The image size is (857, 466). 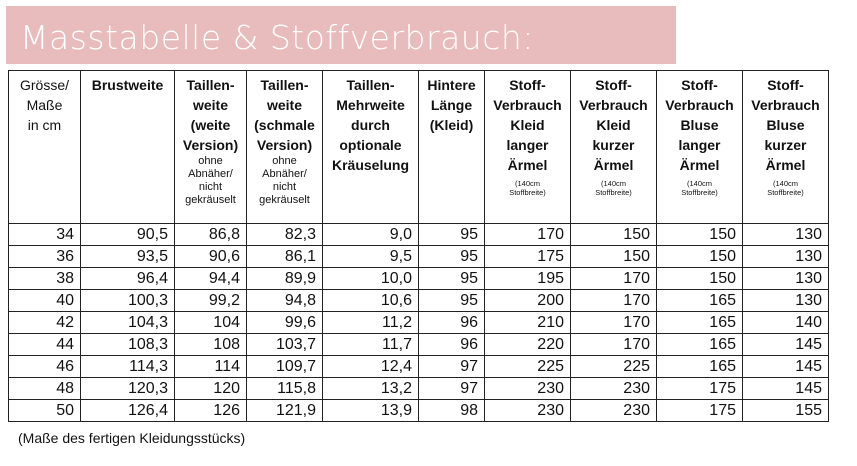 What do you see at coordinates (284, 256) in the screenshot?
I see `value-cell: 86,1` at bounding box center [284, 256].